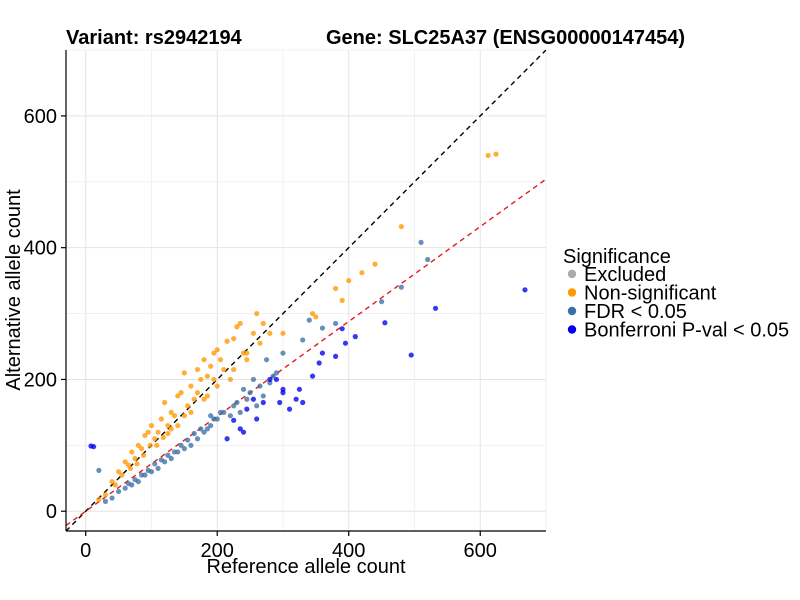 This screenshot has height=600, width=800. What do you see at coordinates (40, 249) in the screenshot?
I see `y-tick-label: 400` at bounding box center [40, 249].